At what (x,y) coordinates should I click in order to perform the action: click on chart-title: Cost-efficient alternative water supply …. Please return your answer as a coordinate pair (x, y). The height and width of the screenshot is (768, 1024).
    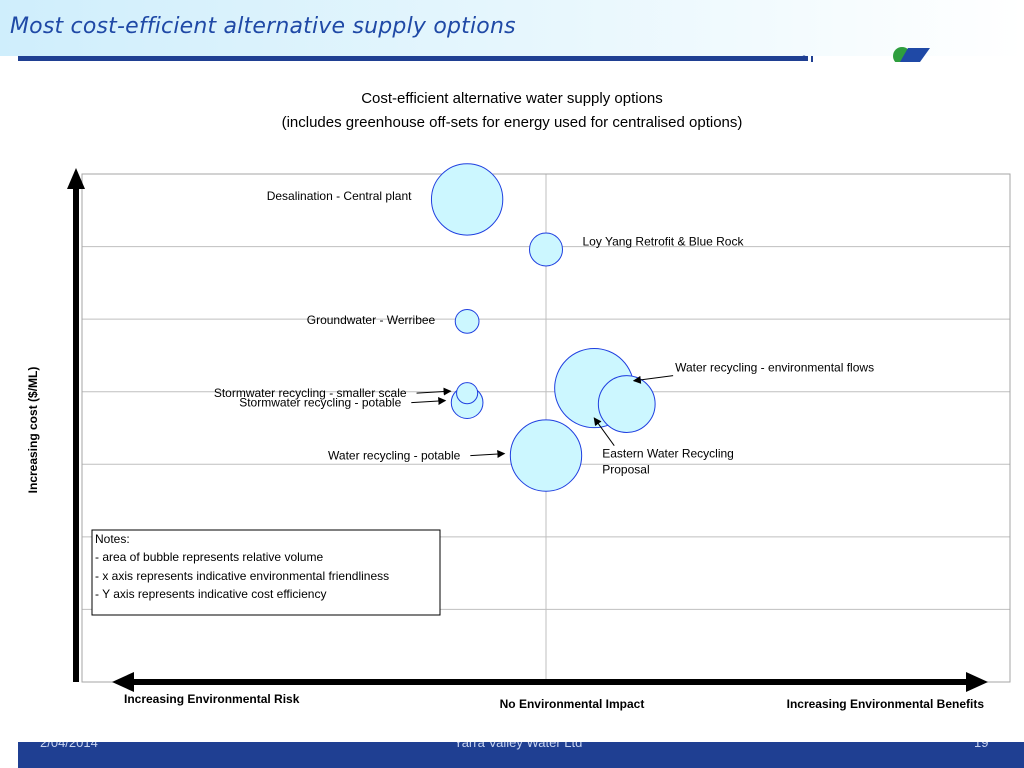
    Looking at the image, I should click on (512, 98).